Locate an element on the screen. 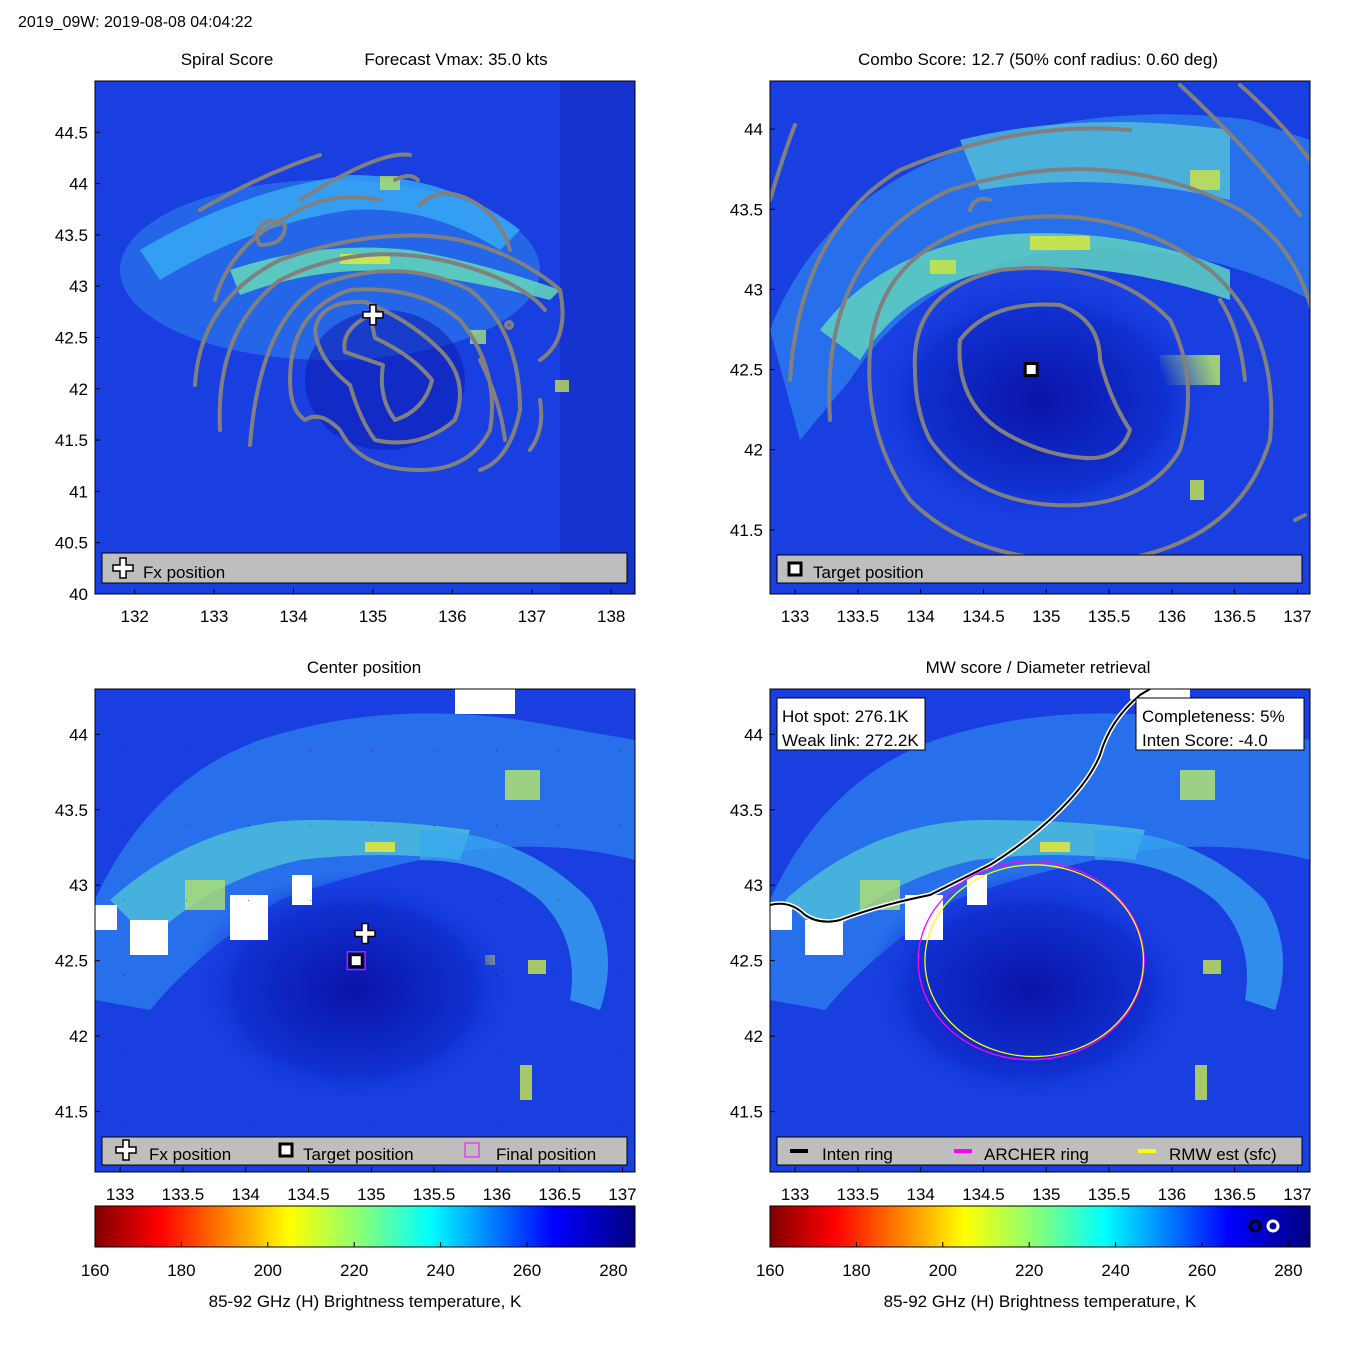 The image size is (1350, 1350). mw-rmw-ring is located at coordinates (1034, 961).